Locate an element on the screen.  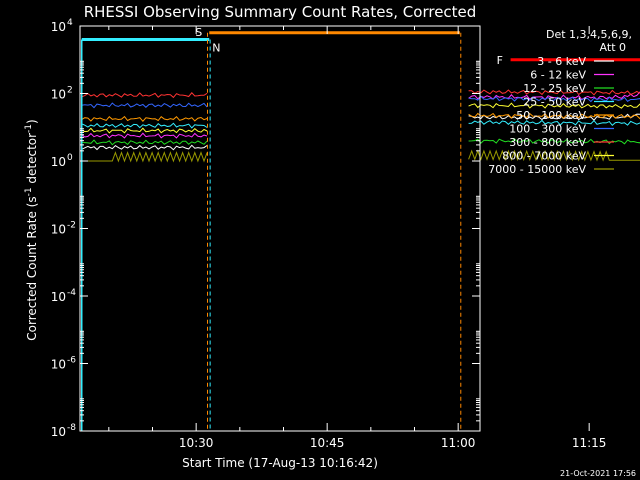
y-tick-exponent: -8 is located at coordinates (71, 428).